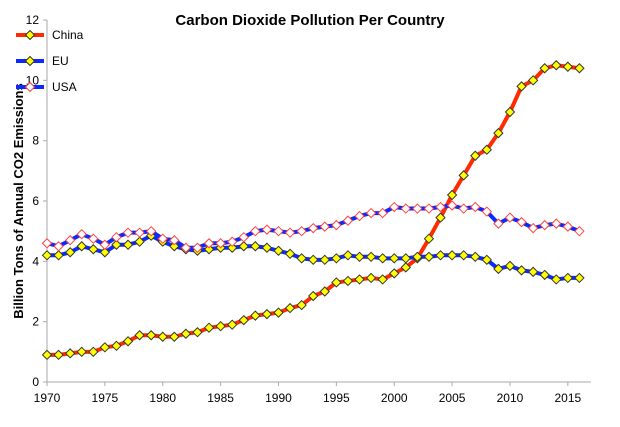 The height and width of the screenshot is (427, 620). What do you see at coordinates (220, 398) in the screenshot?
I see `x-tick-label: 1985` at bounding box center [220, 398].